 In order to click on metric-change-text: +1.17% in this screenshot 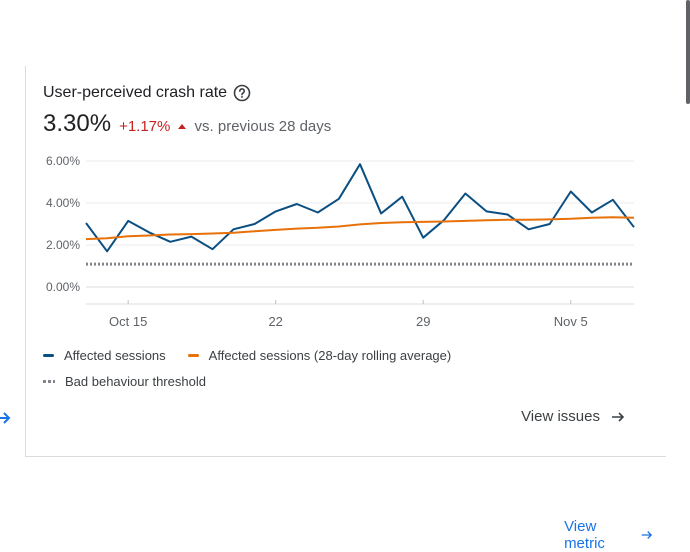, I will do `click(145, 126)`.